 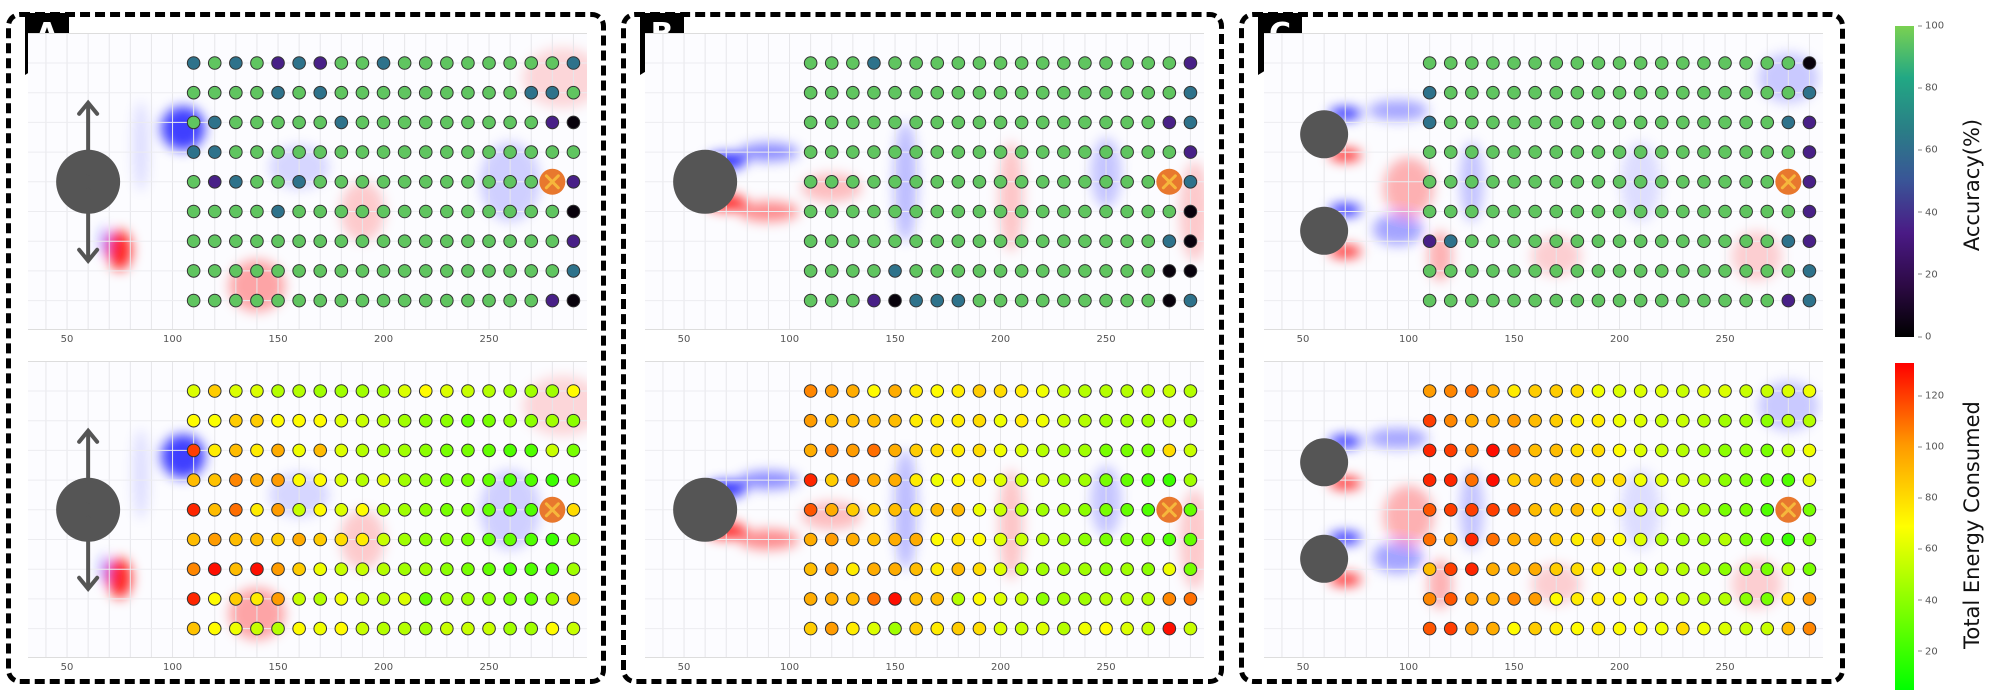 What do you see at coordinates (1574, 495) in the screenshot?
I see `vorticity-field` at bounding box center [1574, 495].